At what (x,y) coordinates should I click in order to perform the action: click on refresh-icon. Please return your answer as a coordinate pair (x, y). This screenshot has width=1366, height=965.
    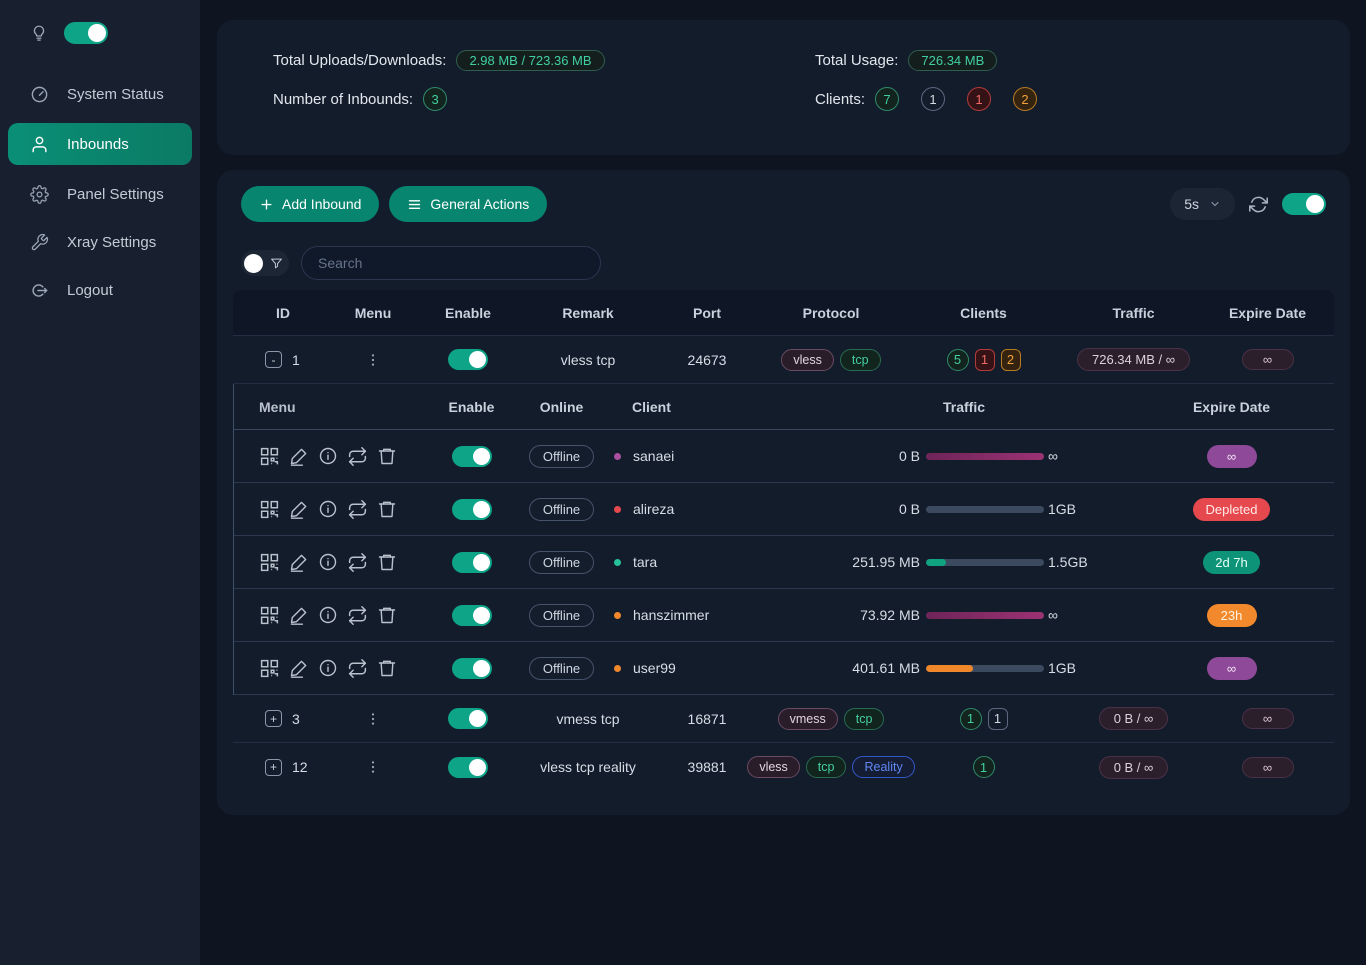
    Looking at the image, I should click on (1258, 204).